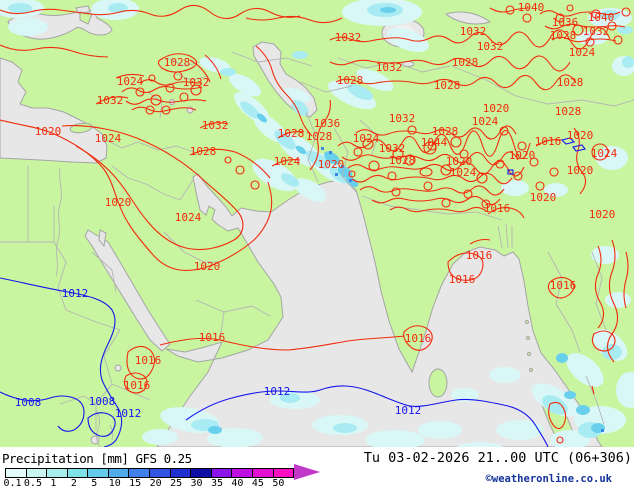 The image size is (634, 490). I want to click on colorbar-tick: 10, so click(114, 483).